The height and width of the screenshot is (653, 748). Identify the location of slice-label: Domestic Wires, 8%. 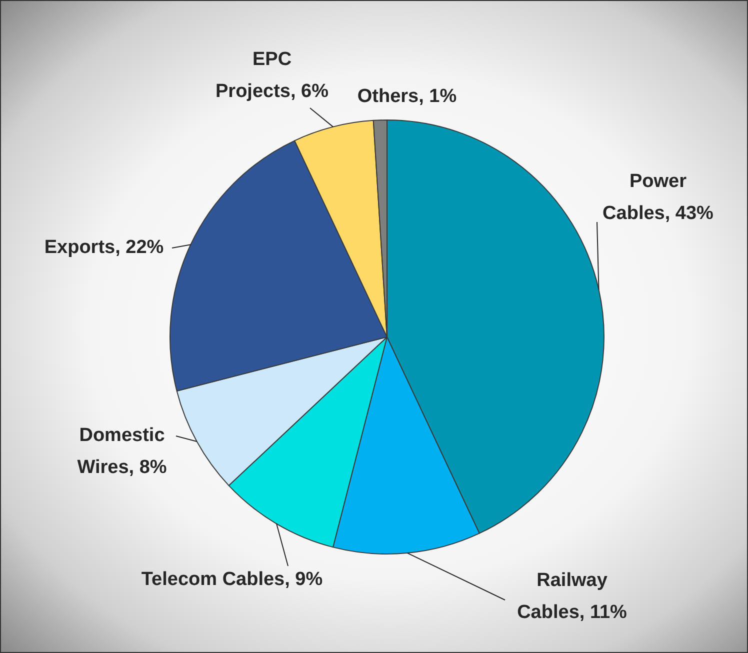
(122, 451).